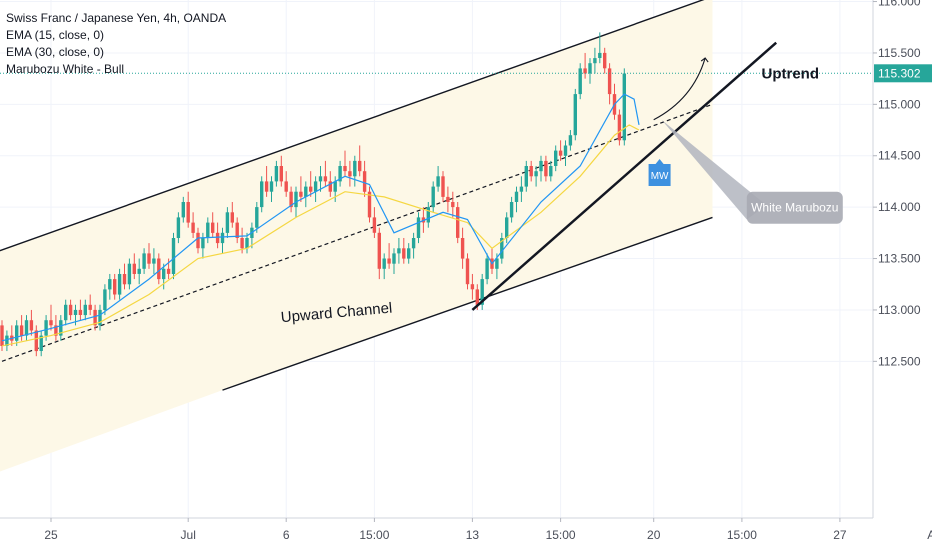 The image size is (932, 550). I want to click on price-tick-label: 112.500, so click(899, 361).